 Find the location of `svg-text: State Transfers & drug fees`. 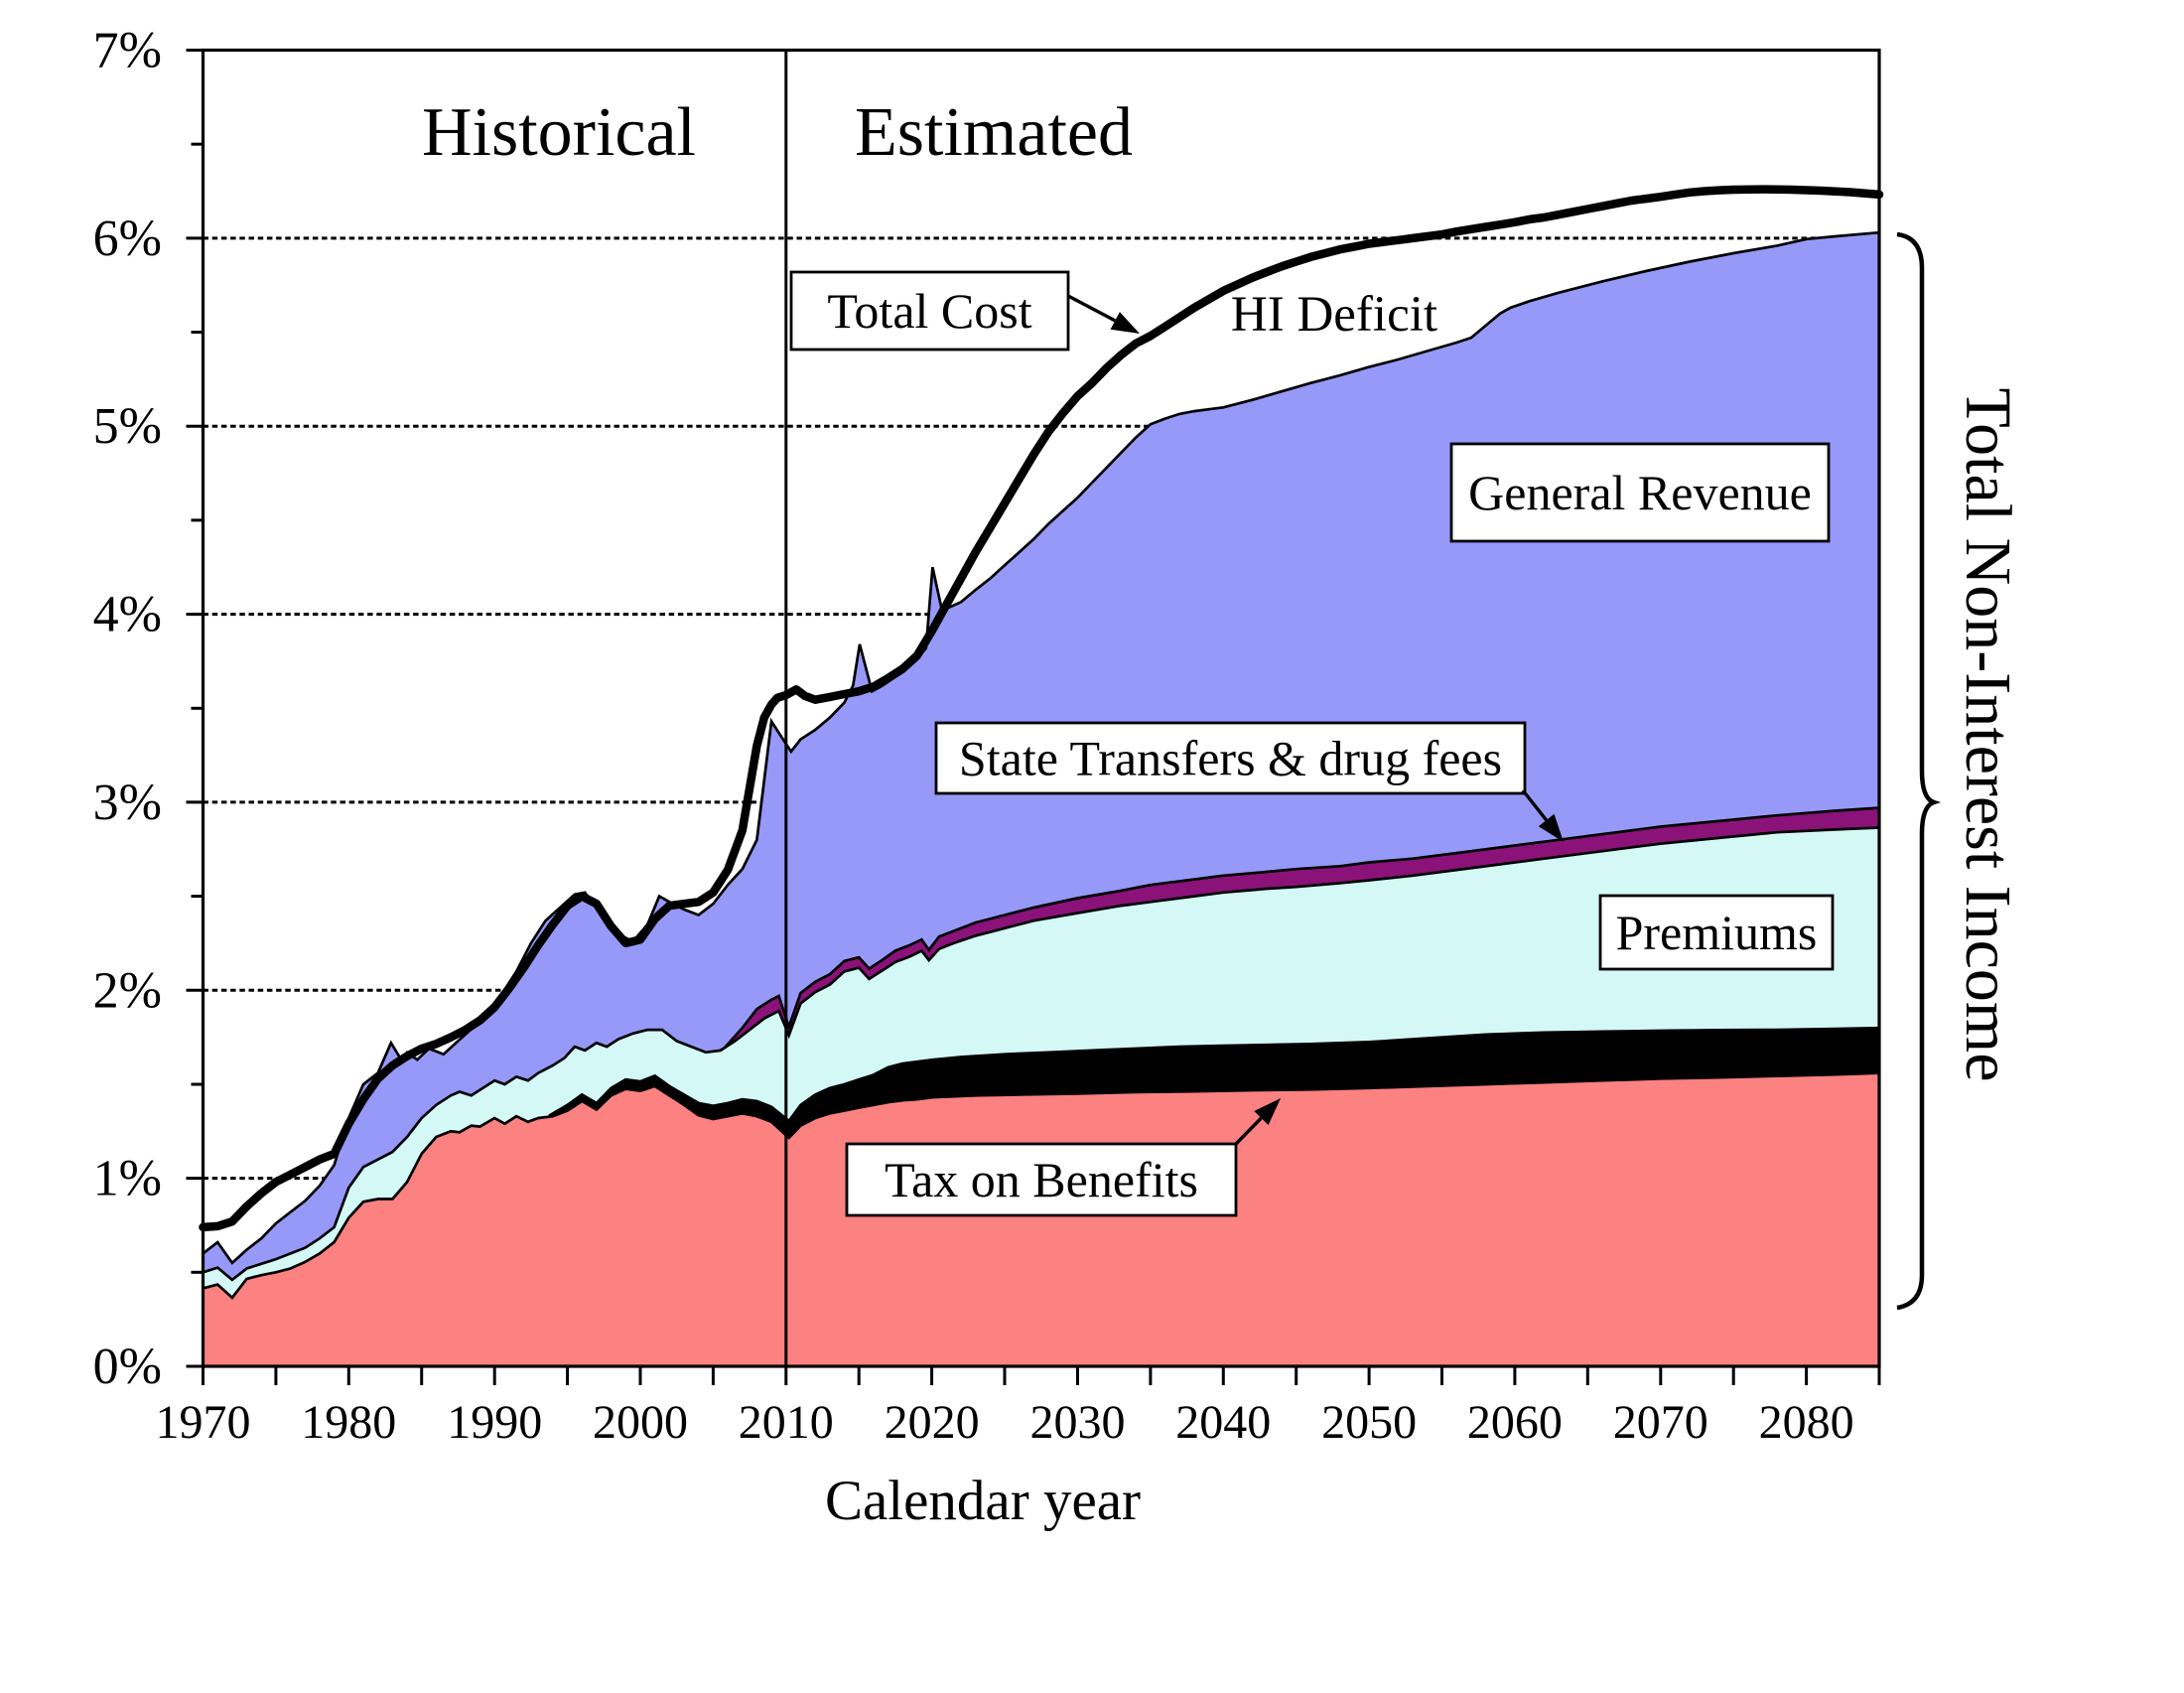

svg-text: State Transfers & drug fees is located at coordinates (1230, 759).